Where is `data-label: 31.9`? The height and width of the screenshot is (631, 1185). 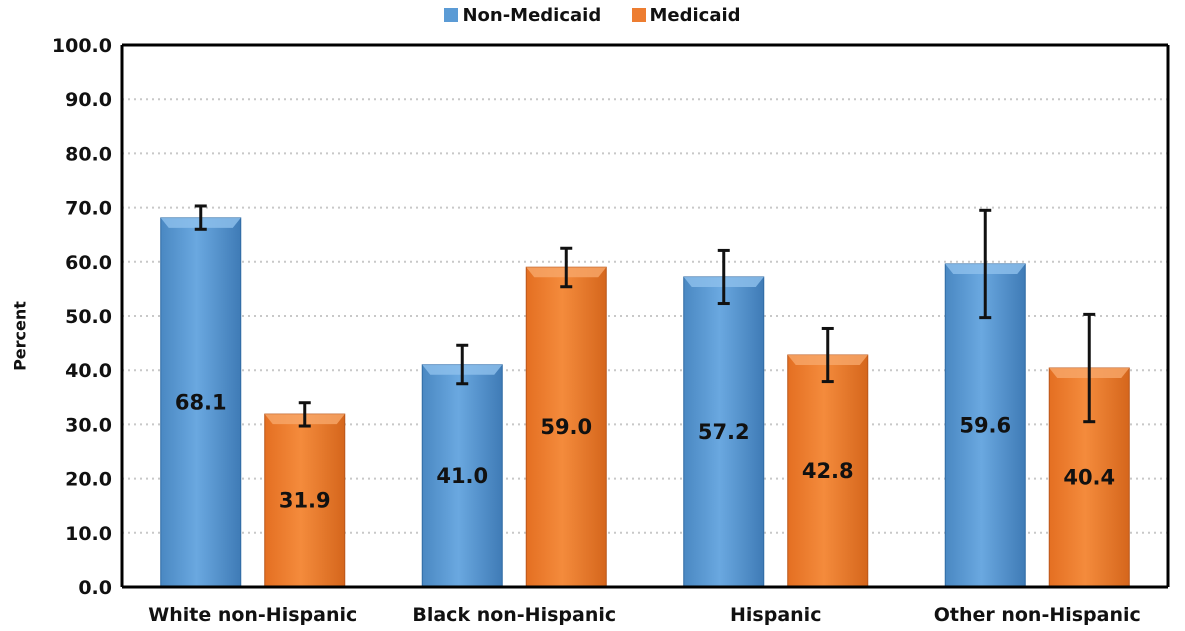 data-label: 31.9 is located at coordinates (305, 501).